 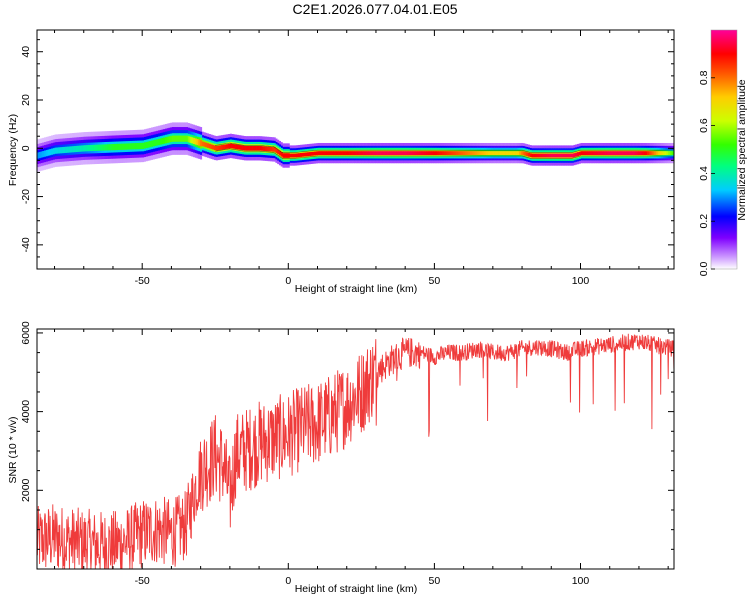 I want to click on colorbar-tick-label: 0.4, so click(x=704, y=173).